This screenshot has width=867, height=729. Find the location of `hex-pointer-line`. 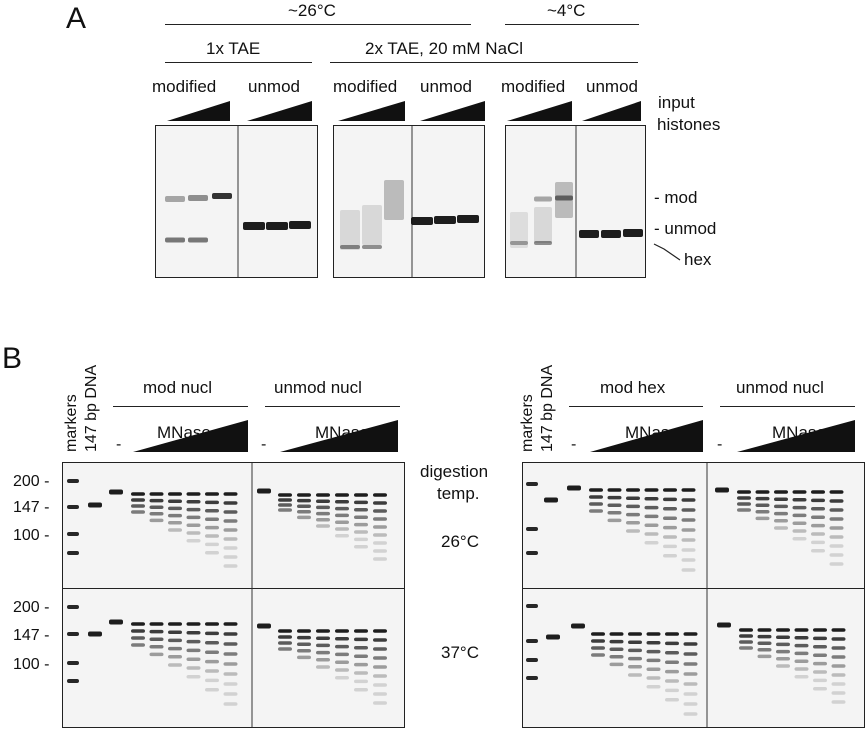

hex-pointer-line is located at coordinates (667, 252).